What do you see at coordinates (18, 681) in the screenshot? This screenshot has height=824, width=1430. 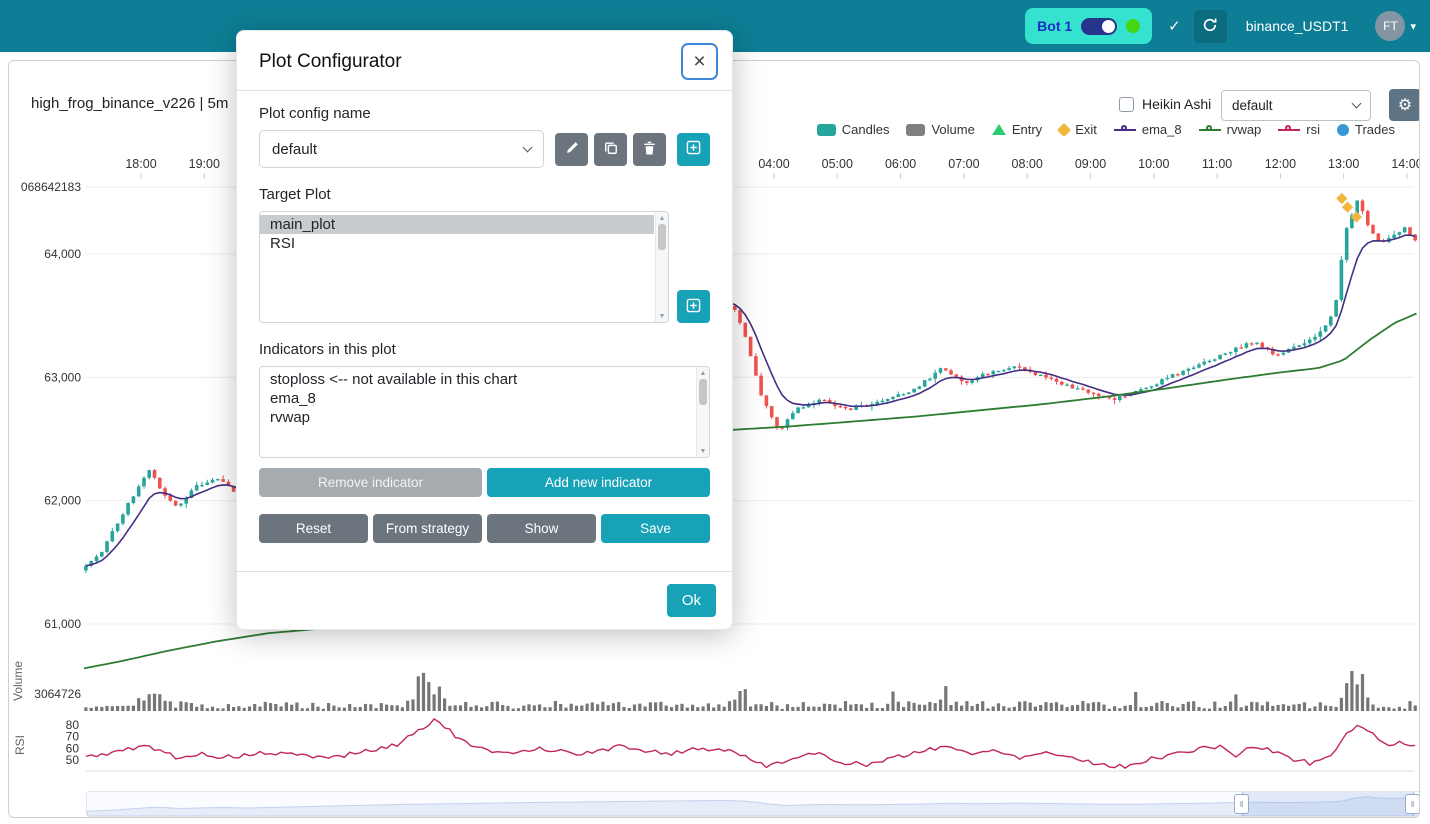 I see `svg-text: Volume` at bounding box center [18, 681].